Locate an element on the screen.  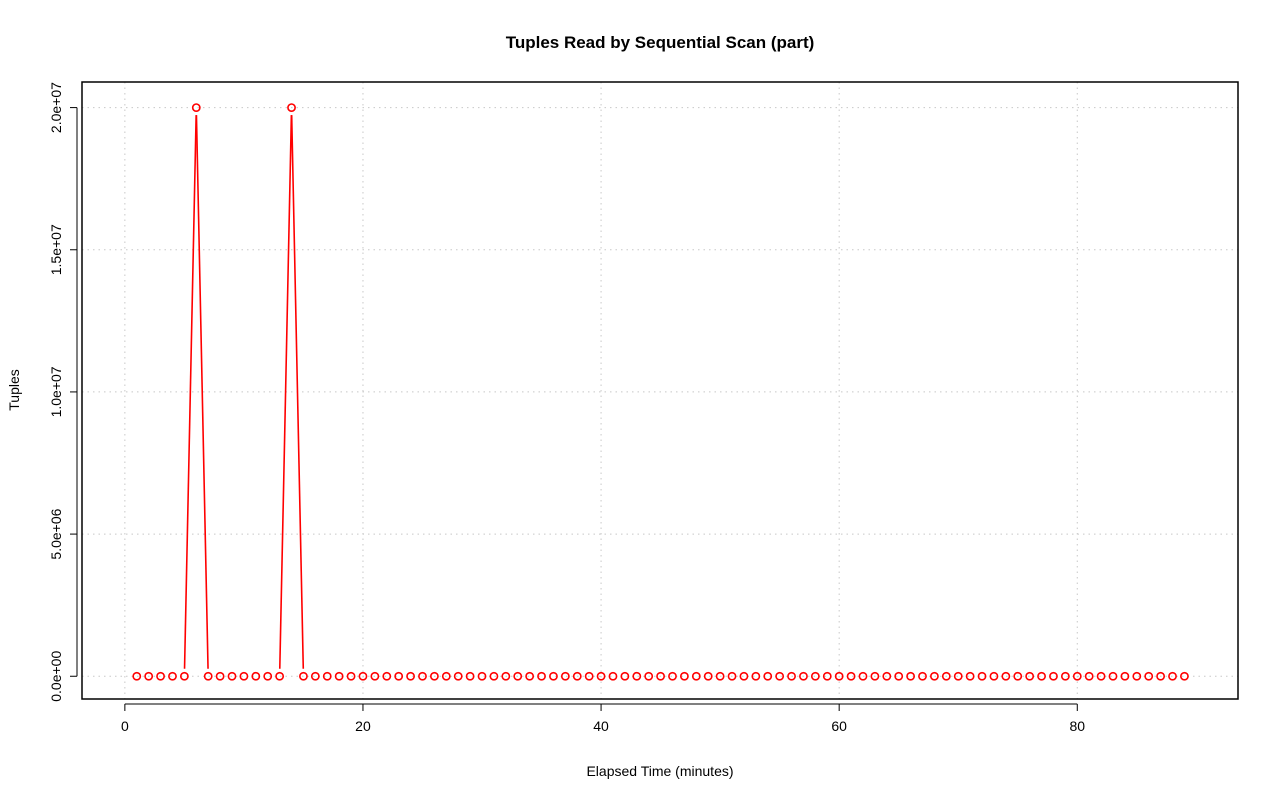
y-tick-label-4: 2.0e+07 is located at coordinates (56, 107).